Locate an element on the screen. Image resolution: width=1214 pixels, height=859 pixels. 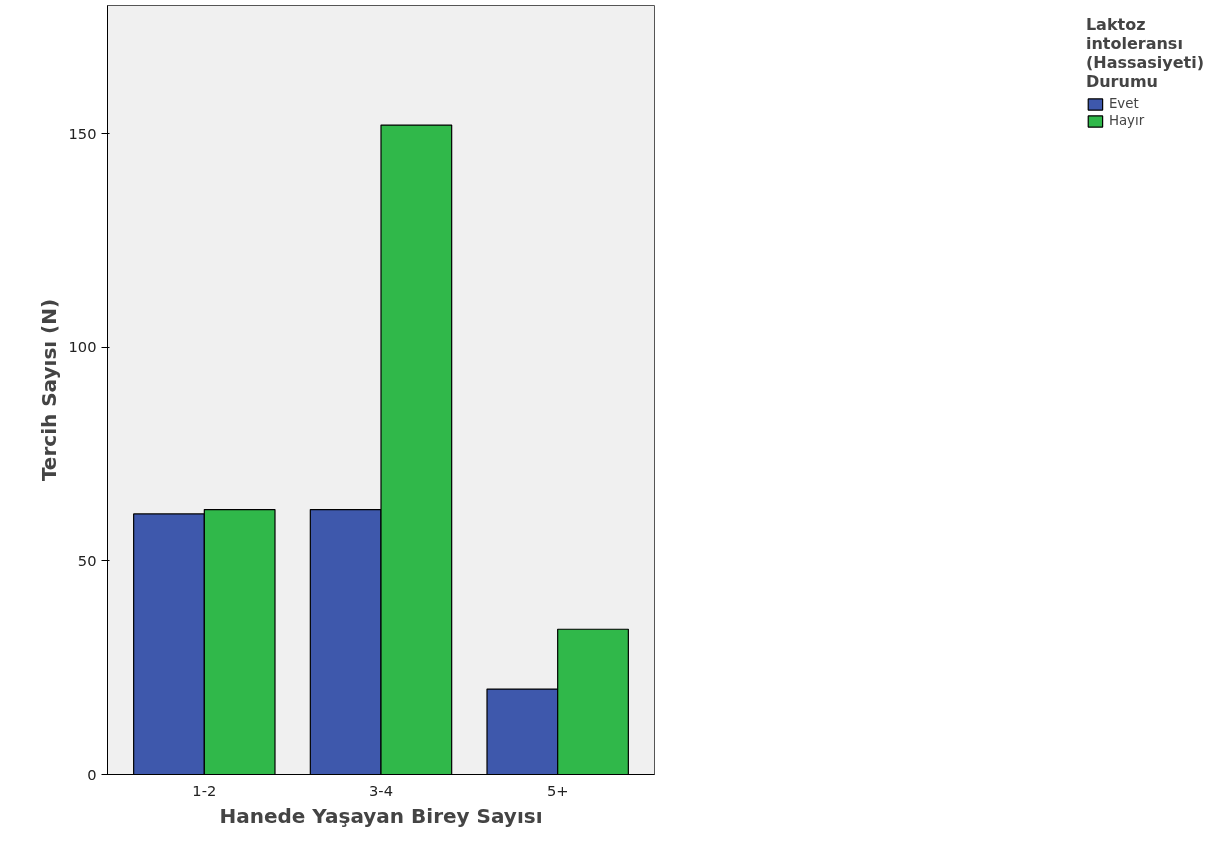
x-tick-label: 3-4 is located at coordinates (381, 790).